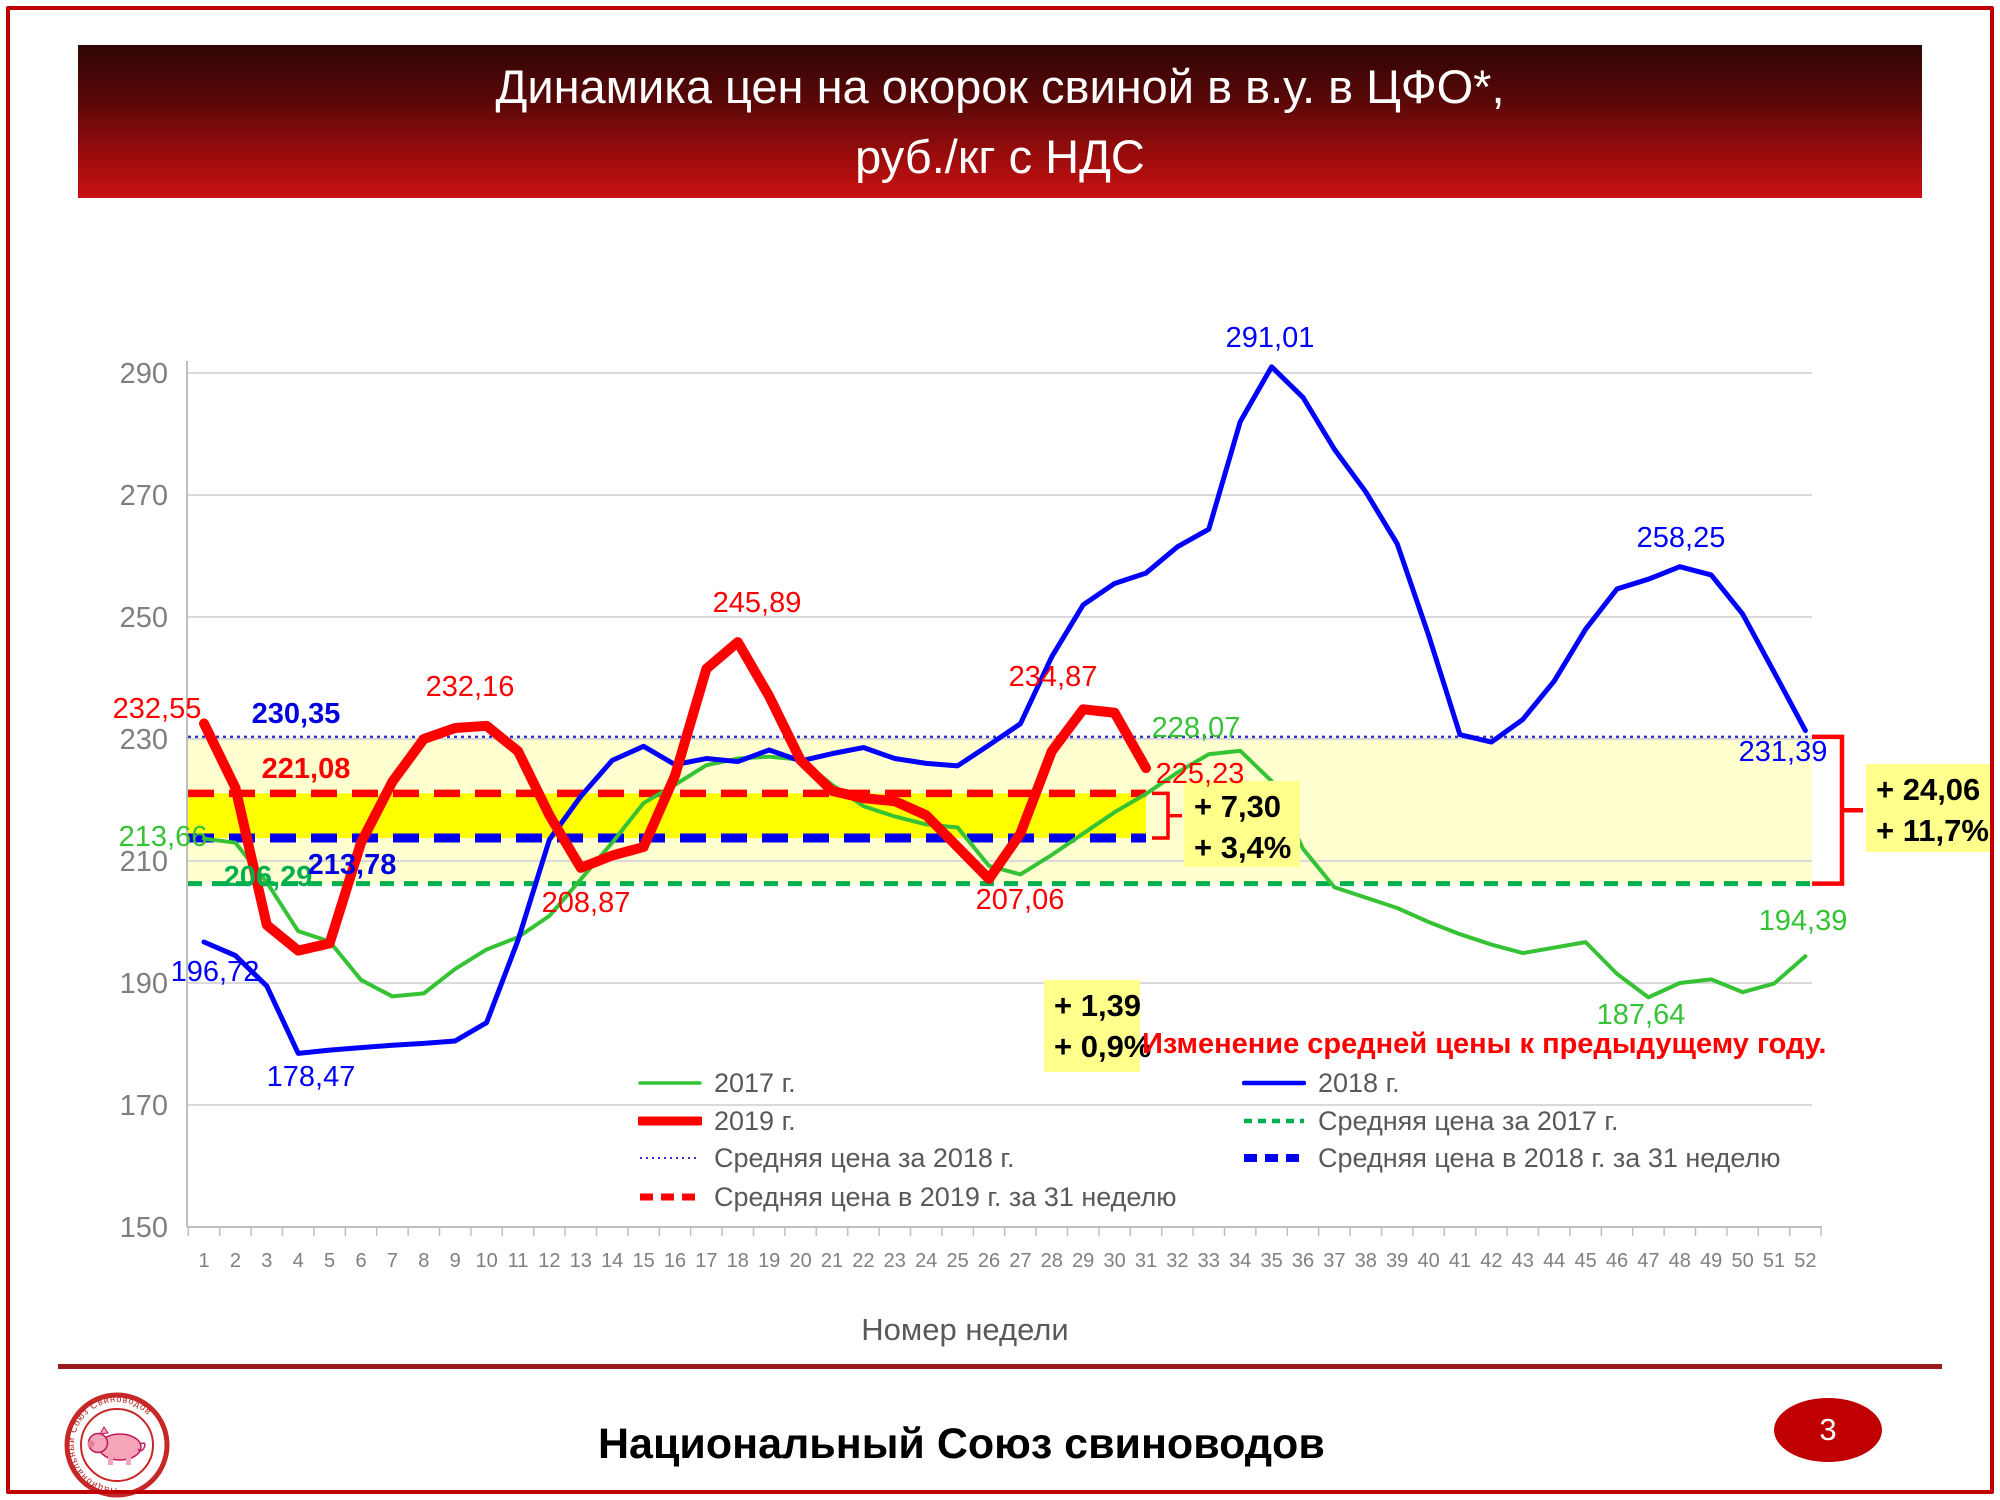 This screenshot has width=2000, height=1500. I want to click on nss-logo: Национальный Союз Свиноводов, so click(117, 1445).